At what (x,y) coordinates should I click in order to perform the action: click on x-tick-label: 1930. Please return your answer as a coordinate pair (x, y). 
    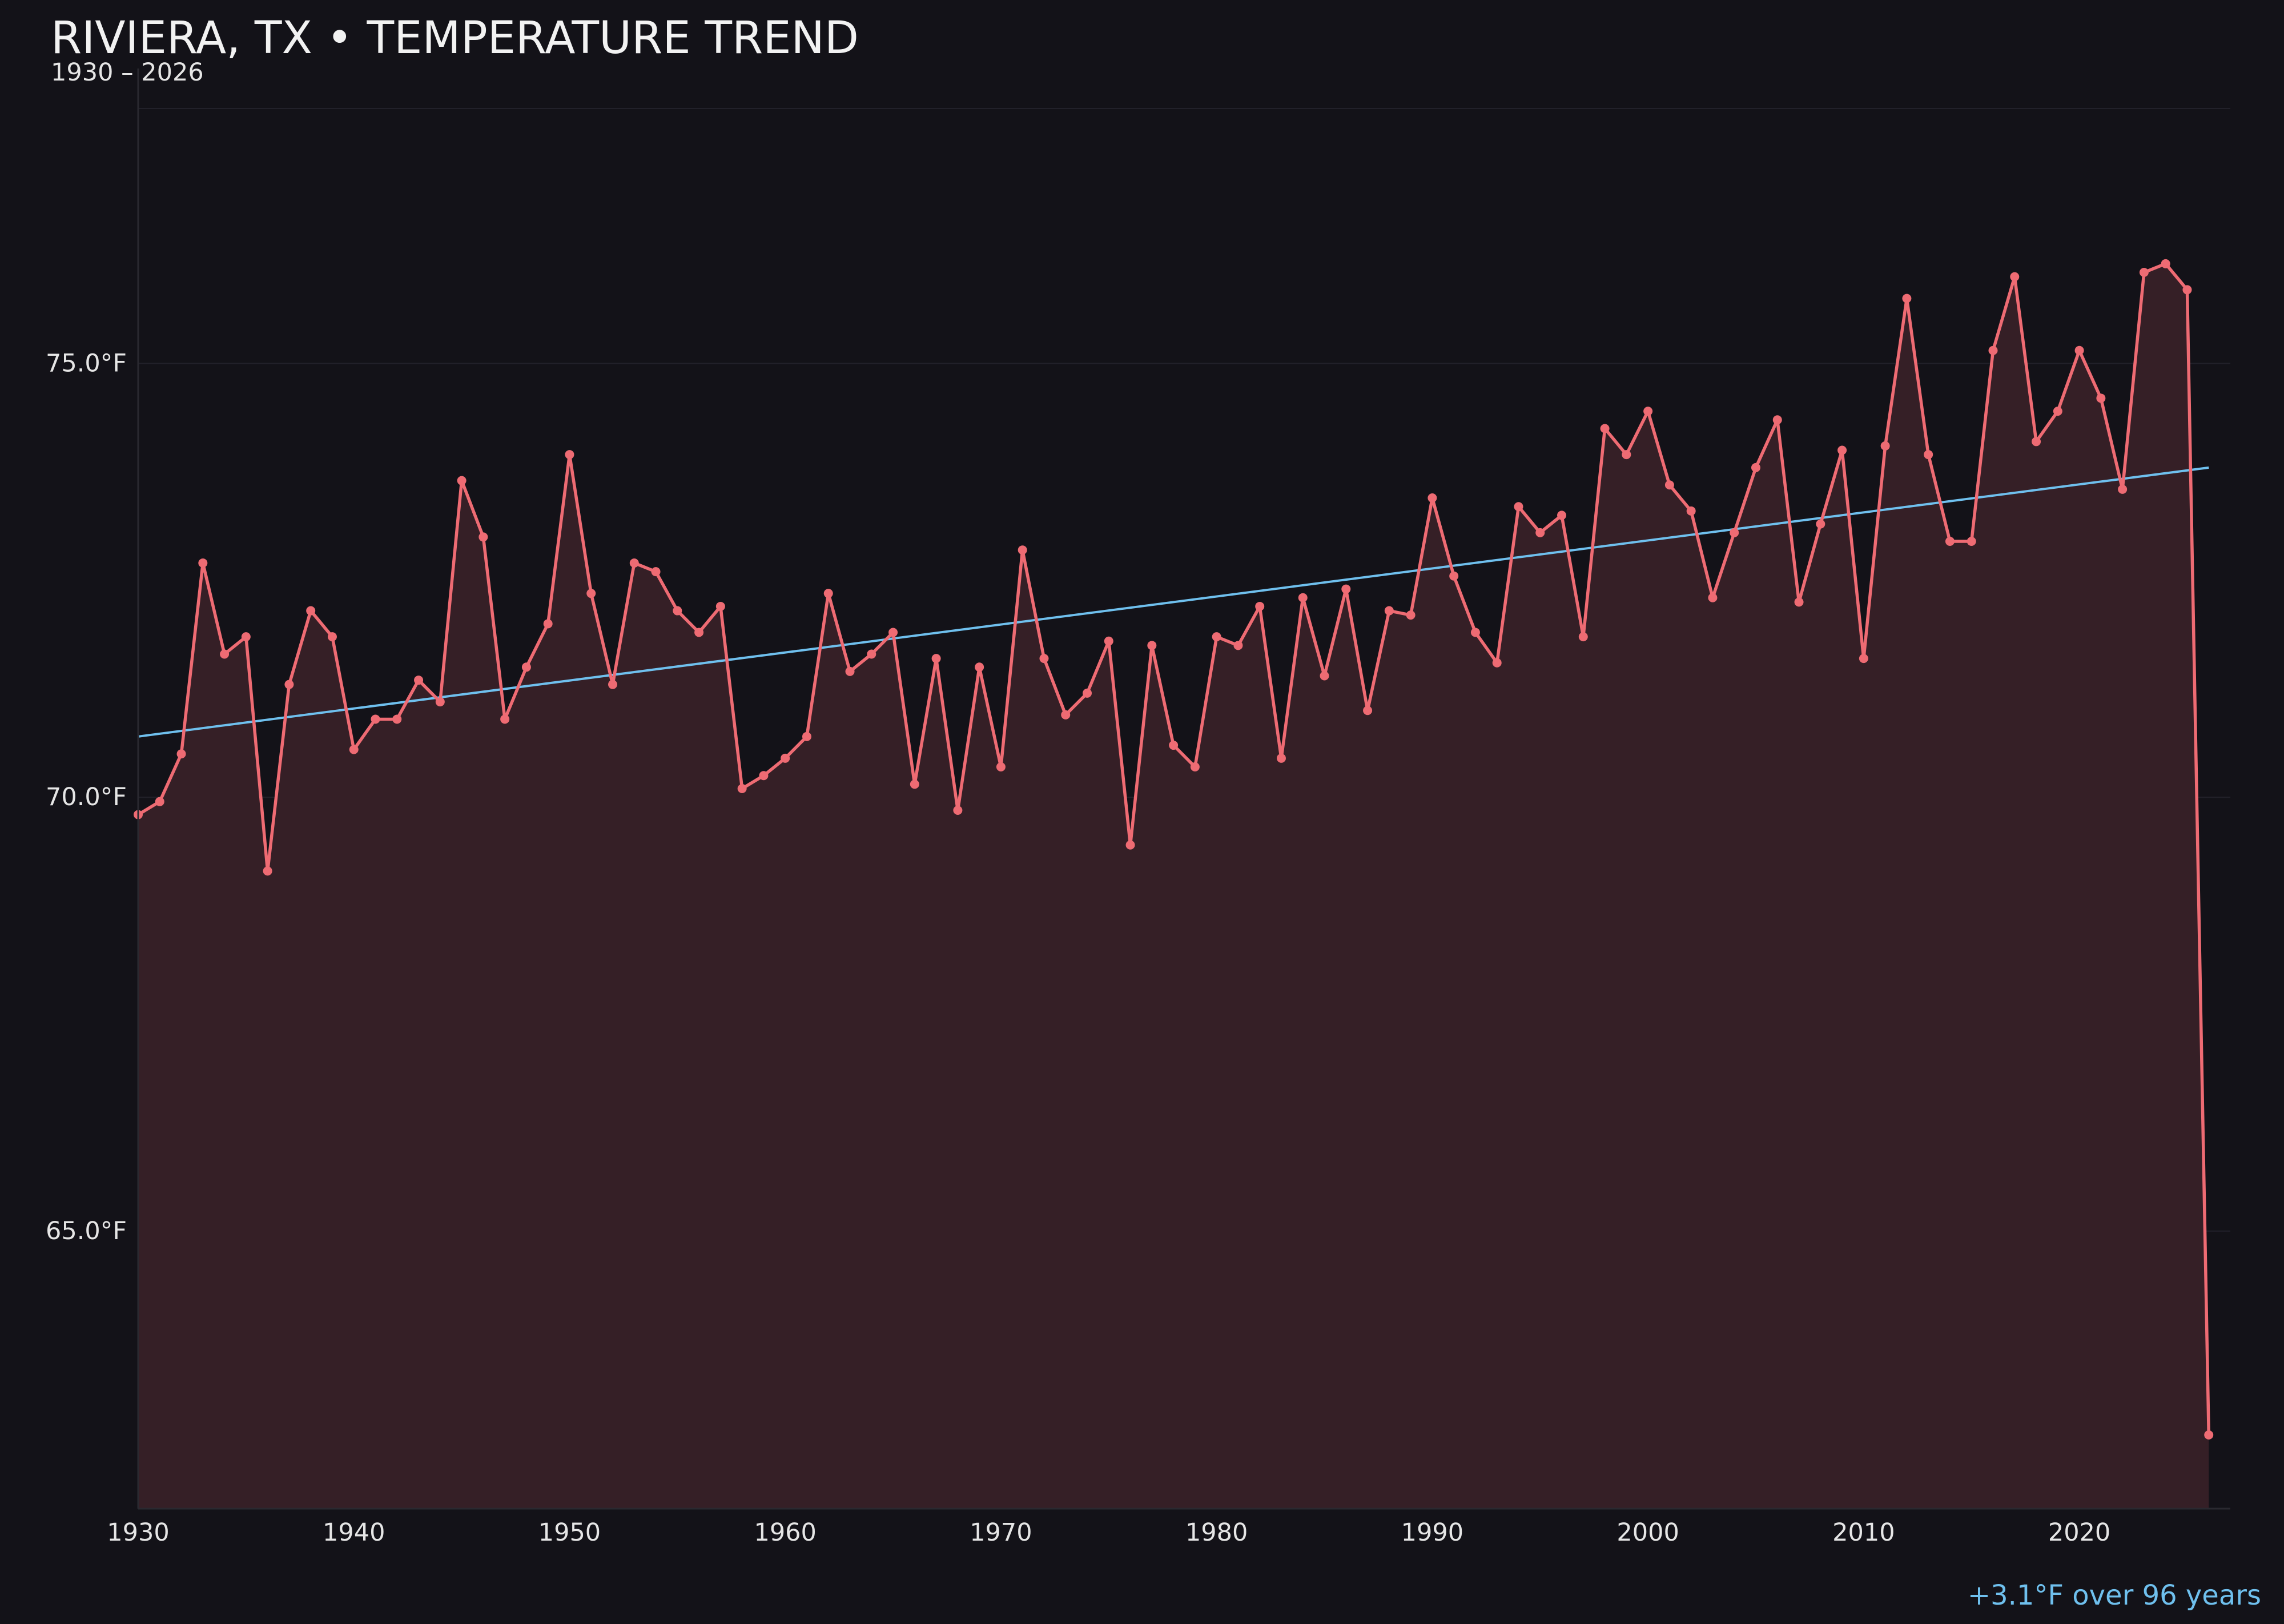
    Looking at the image, I should click on (138, 1532).